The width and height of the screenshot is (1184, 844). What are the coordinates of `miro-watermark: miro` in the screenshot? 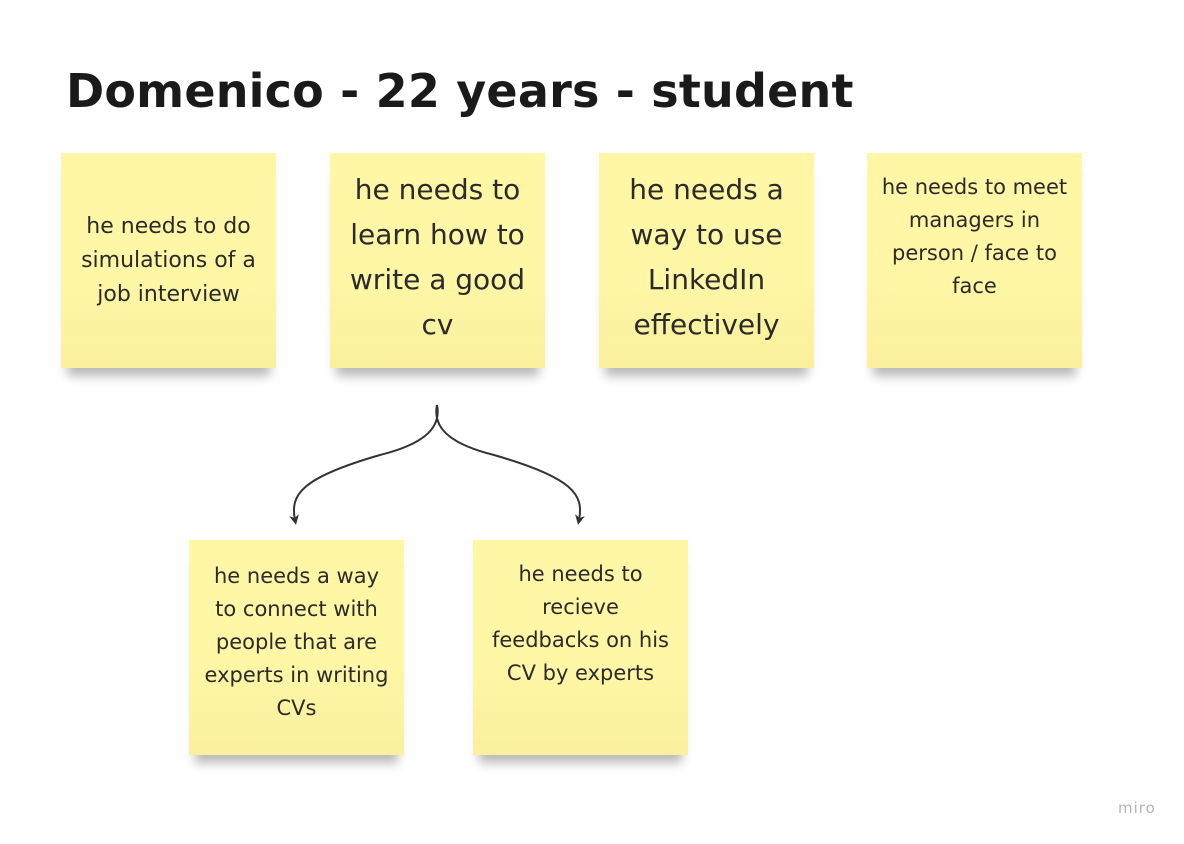 It's located at (1137, 808).